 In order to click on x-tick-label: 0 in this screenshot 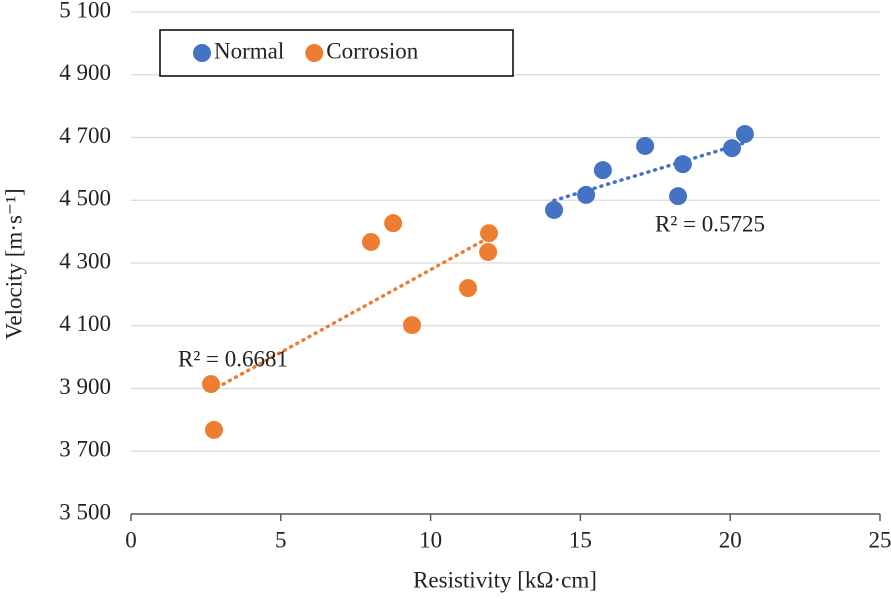, I will do `click(131, 539)`.